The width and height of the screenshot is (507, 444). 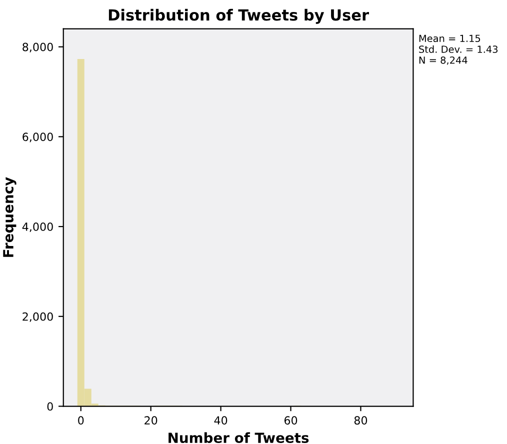 What do you see at coordinates (238, 438) in the screenshot?
I see `x-axis-title: Number of Tweets` at bounding box center [238, 438].